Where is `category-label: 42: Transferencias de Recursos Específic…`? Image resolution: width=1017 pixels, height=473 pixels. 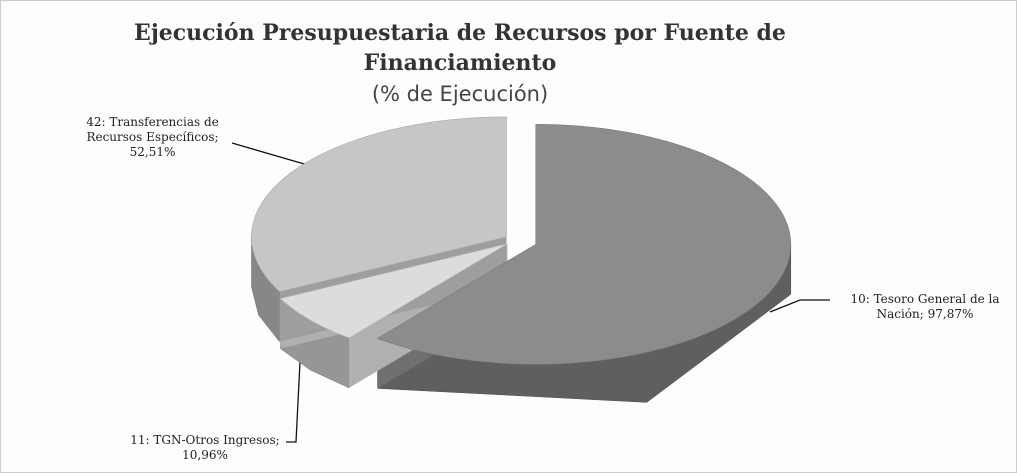 category-label: 42: Transferencias de Recursos Específic… is located at coordinates (152, 129).